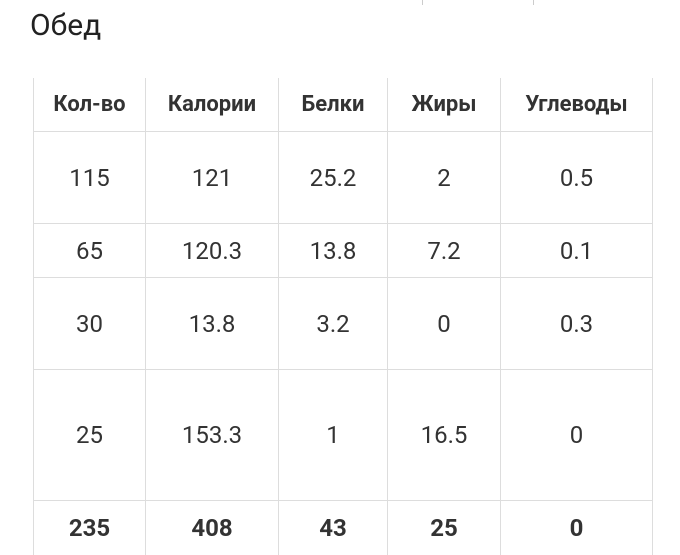 This screenshot has height=555, width=680. I want to click on total-cell: 408, so click(212, 527).